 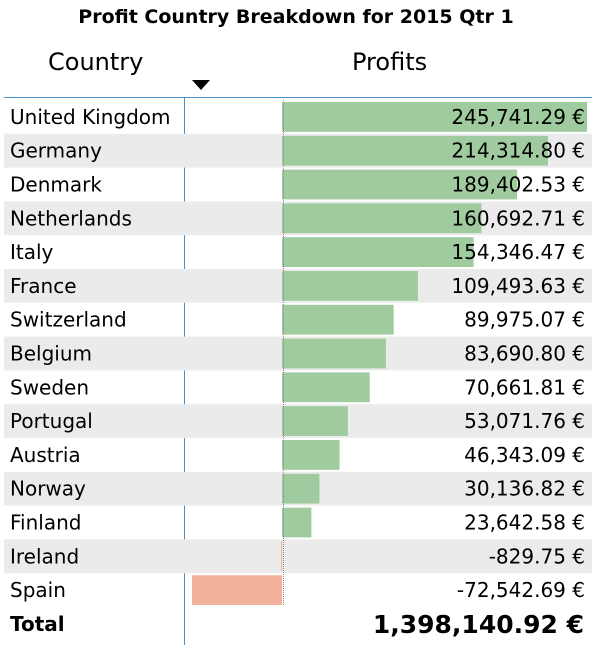 What do you see at coordinates (382, 218) in the screenshot?
I see `bar-netherlands` at bounding box center [382, 218].